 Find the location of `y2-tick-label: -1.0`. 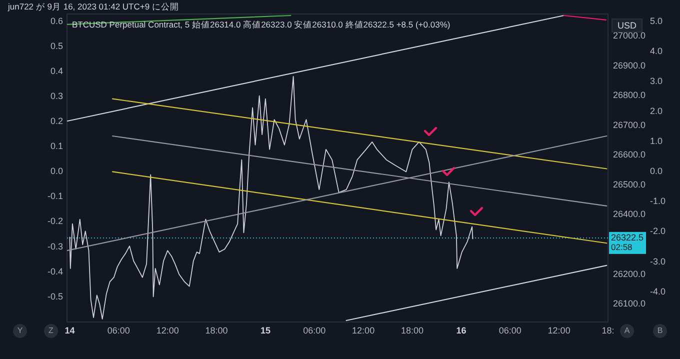

y2-tick-label: -1.0 is located at coordinates (658, 201).